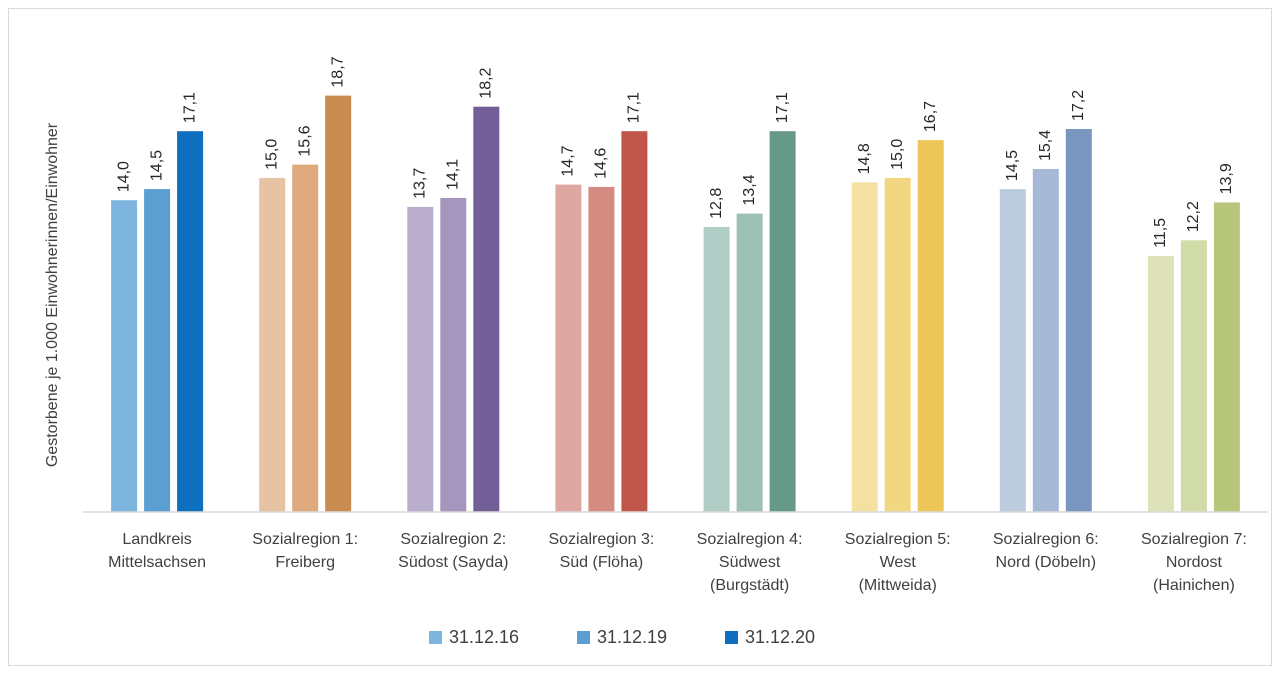 The height and width of the screenshot is (674, 1282). Describe the element at coordinates (157, 350) in the screenshot. I see `bar-1-31.12.19` at that location.